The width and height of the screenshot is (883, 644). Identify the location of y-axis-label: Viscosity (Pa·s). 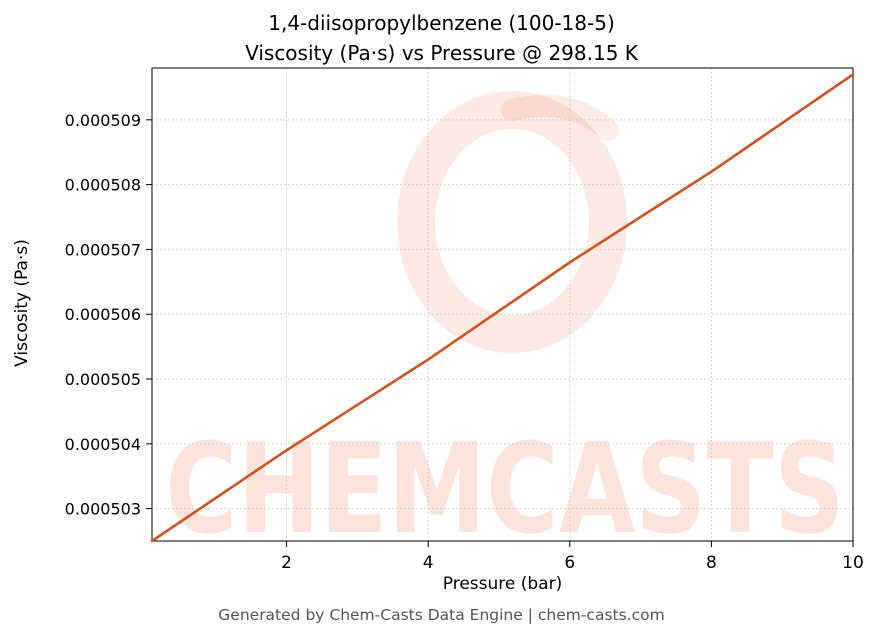
(22, 303).